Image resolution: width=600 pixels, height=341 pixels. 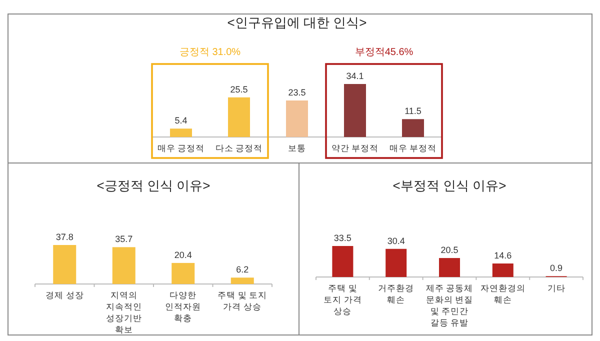 I want to click on data-label: 25.5, so click(x=239, y=89).